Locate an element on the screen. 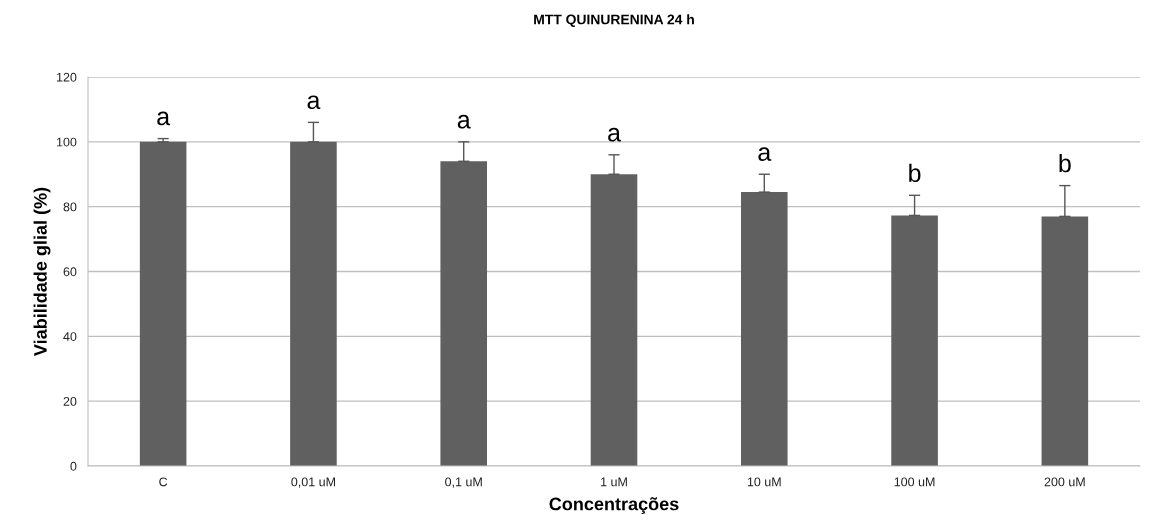  y-tick-label: 60 is located at coordinates (70, 272).